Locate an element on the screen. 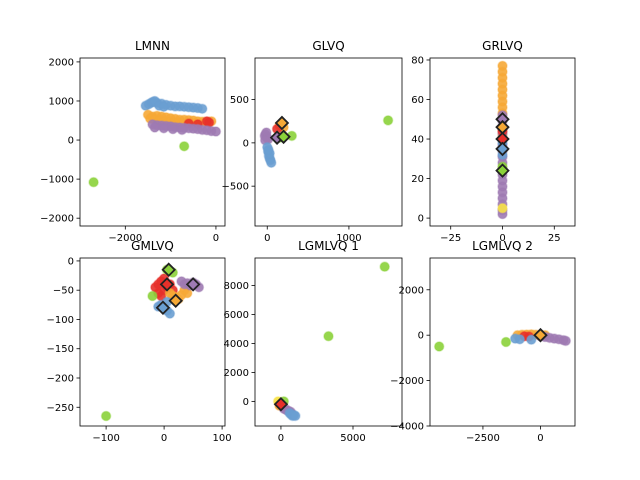 This screenshot has height=480, width=640. y-tick-label: 20 is located at coordinates (417, 179).